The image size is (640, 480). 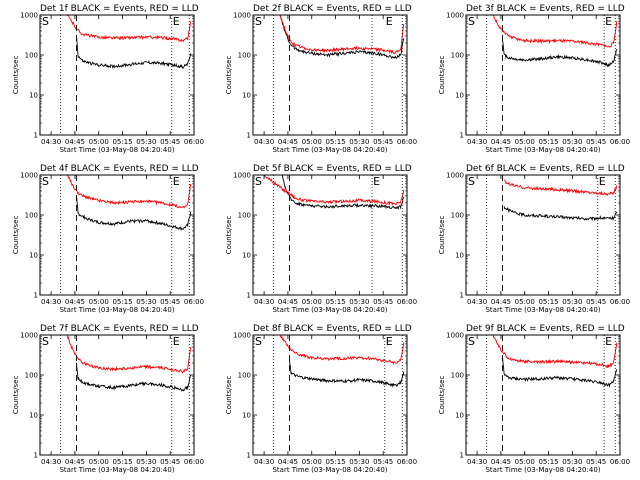 I want to click on panel-1-xtick-label-04:30: 04:30, so click(x=51, y=142).